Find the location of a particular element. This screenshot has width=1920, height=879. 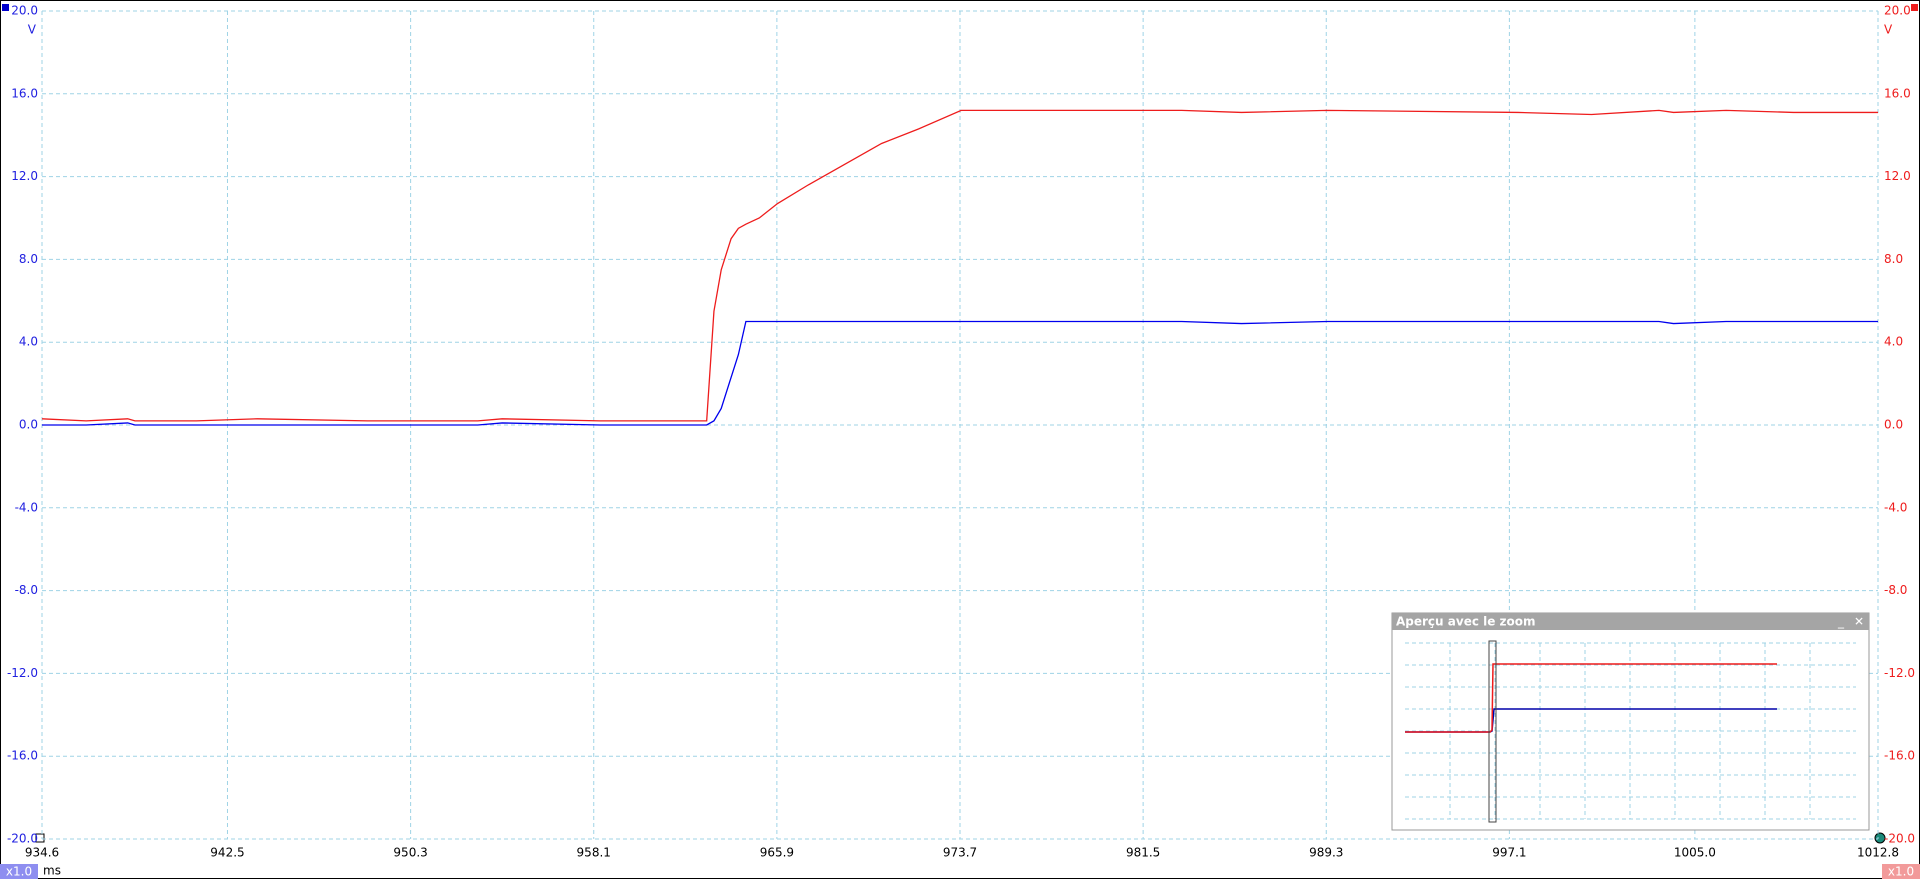

zoom-window is located at coordinates (1492, 731).